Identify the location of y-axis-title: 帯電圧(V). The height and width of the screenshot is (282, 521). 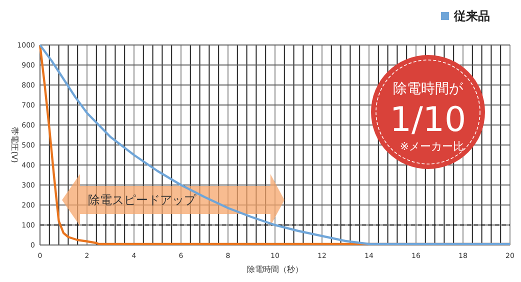
(14, 145).